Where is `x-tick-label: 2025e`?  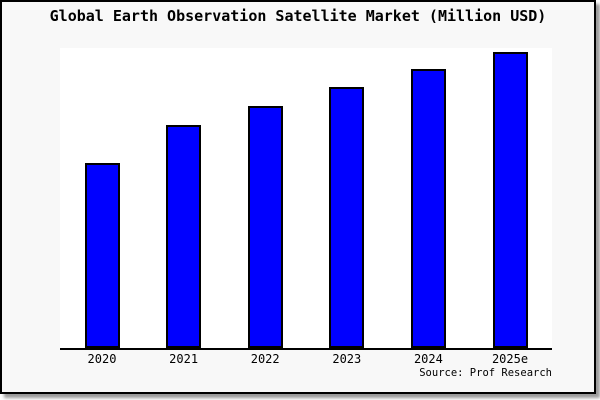
x-tick-label: 2025e is located at coordinates (510, 359).